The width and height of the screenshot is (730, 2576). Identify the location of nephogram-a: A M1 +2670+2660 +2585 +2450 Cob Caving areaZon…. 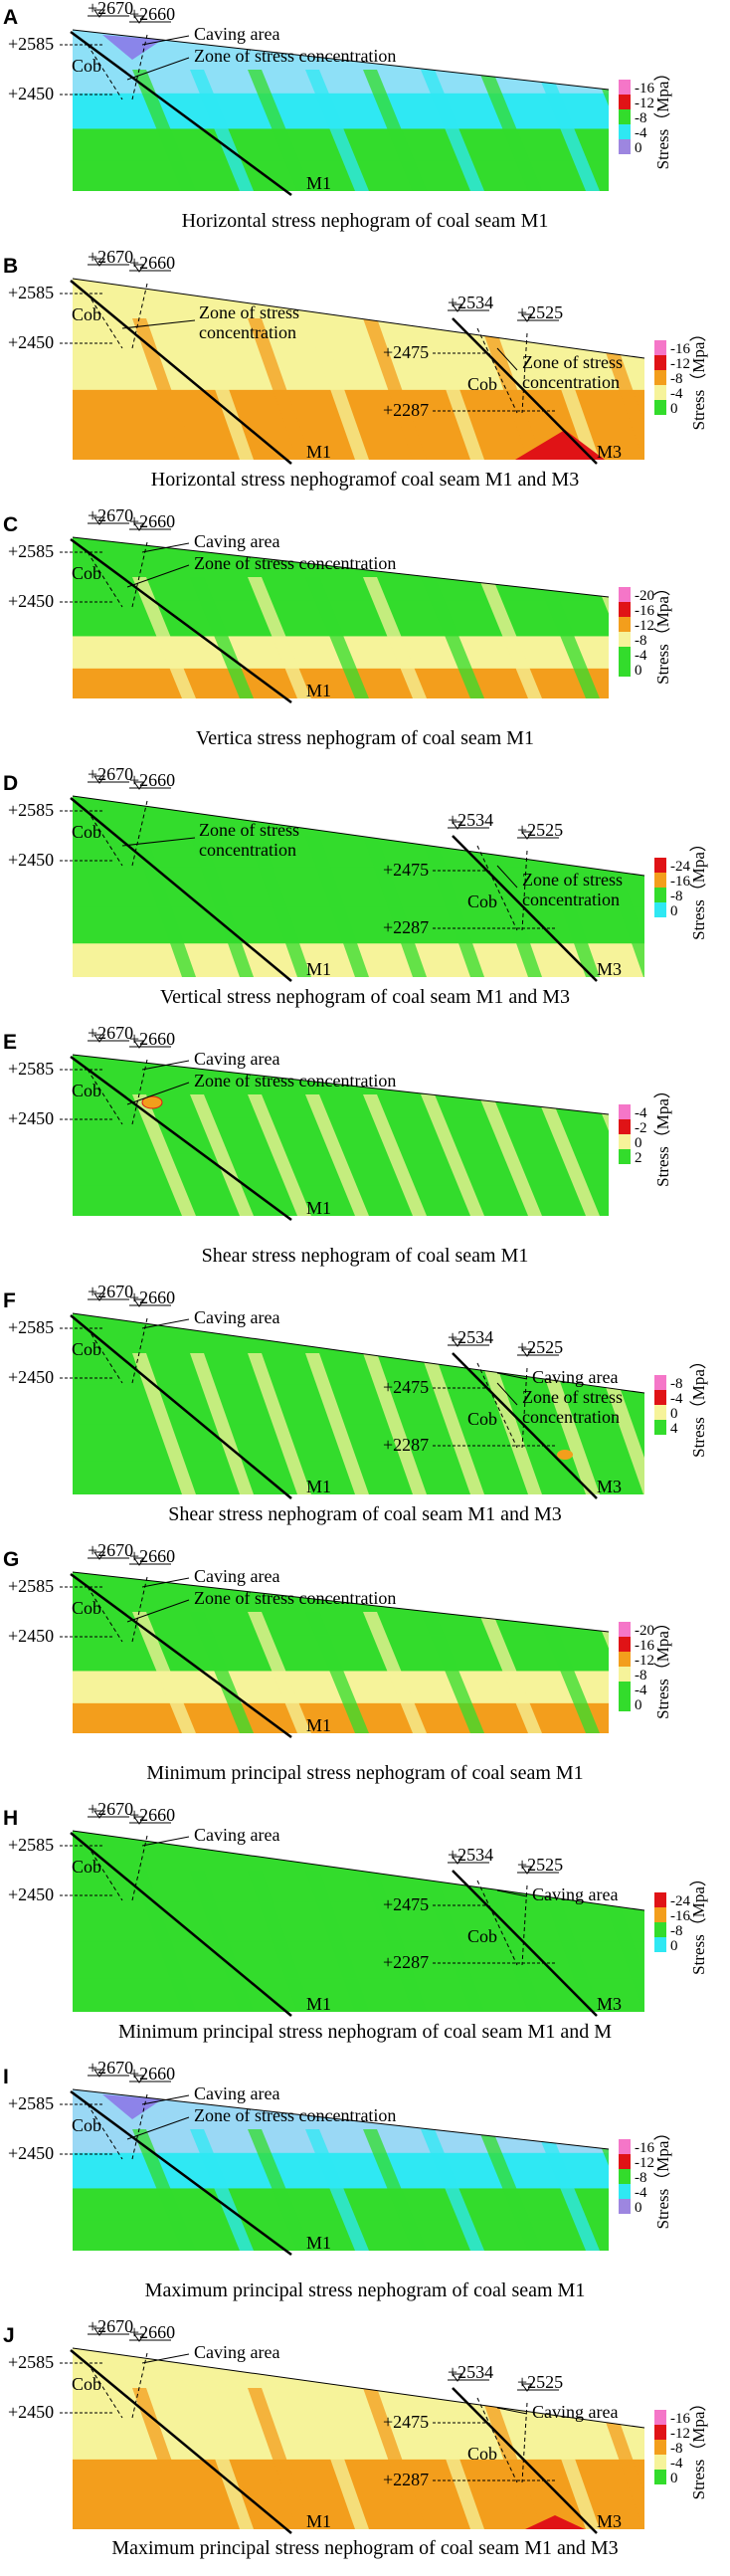
(337, 116).